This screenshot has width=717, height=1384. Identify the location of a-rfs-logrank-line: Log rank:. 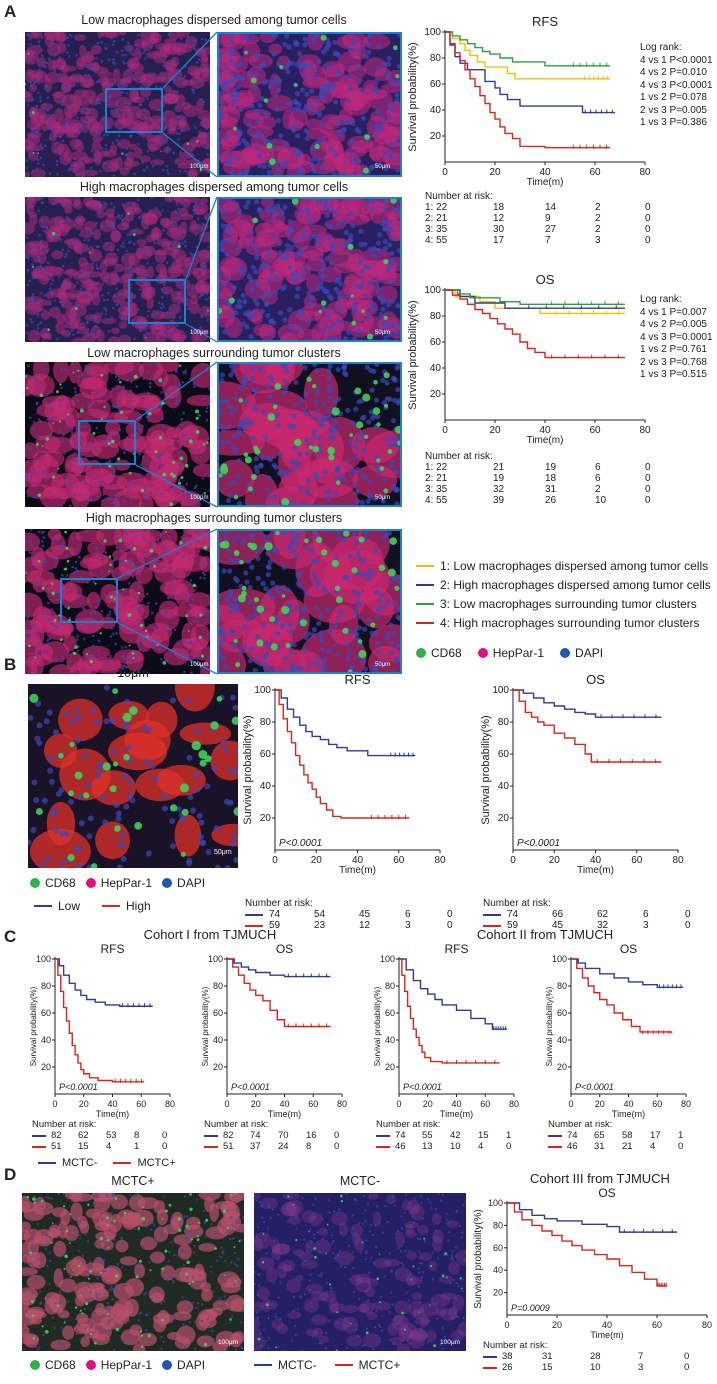
(661, 47).